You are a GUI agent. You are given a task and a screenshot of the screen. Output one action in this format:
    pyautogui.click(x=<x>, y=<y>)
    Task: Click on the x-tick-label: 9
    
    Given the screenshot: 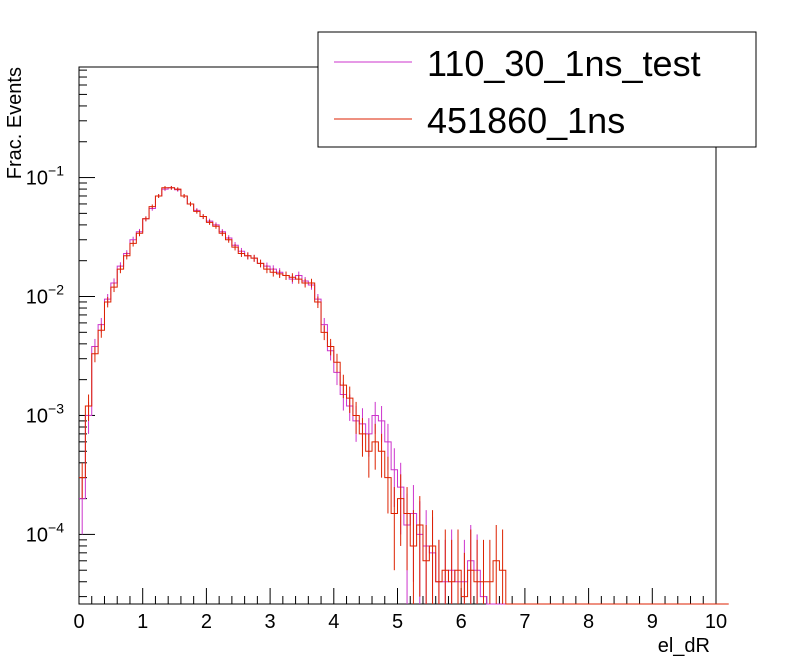 What is the action you would take?
    pyautogui.click(x=652, y=622)
    